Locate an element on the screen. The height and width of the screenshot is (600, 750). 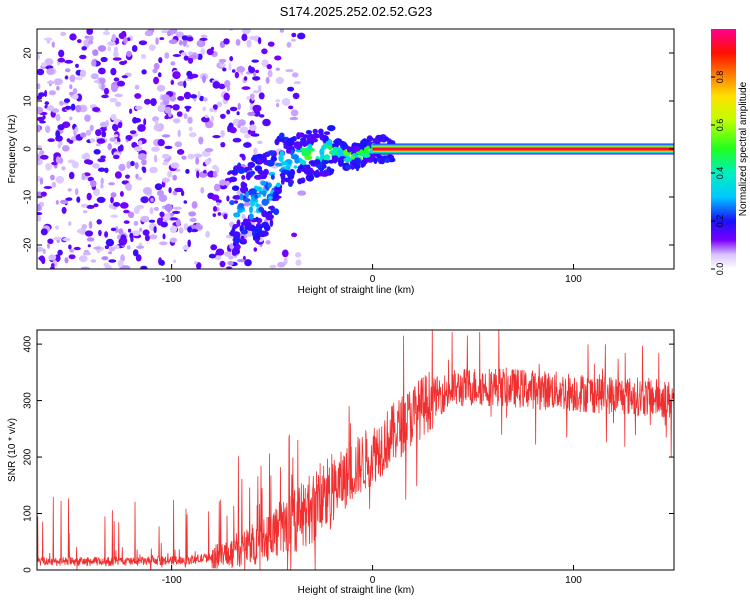
heatmap-signal-line is located at coordinates (523, 149).